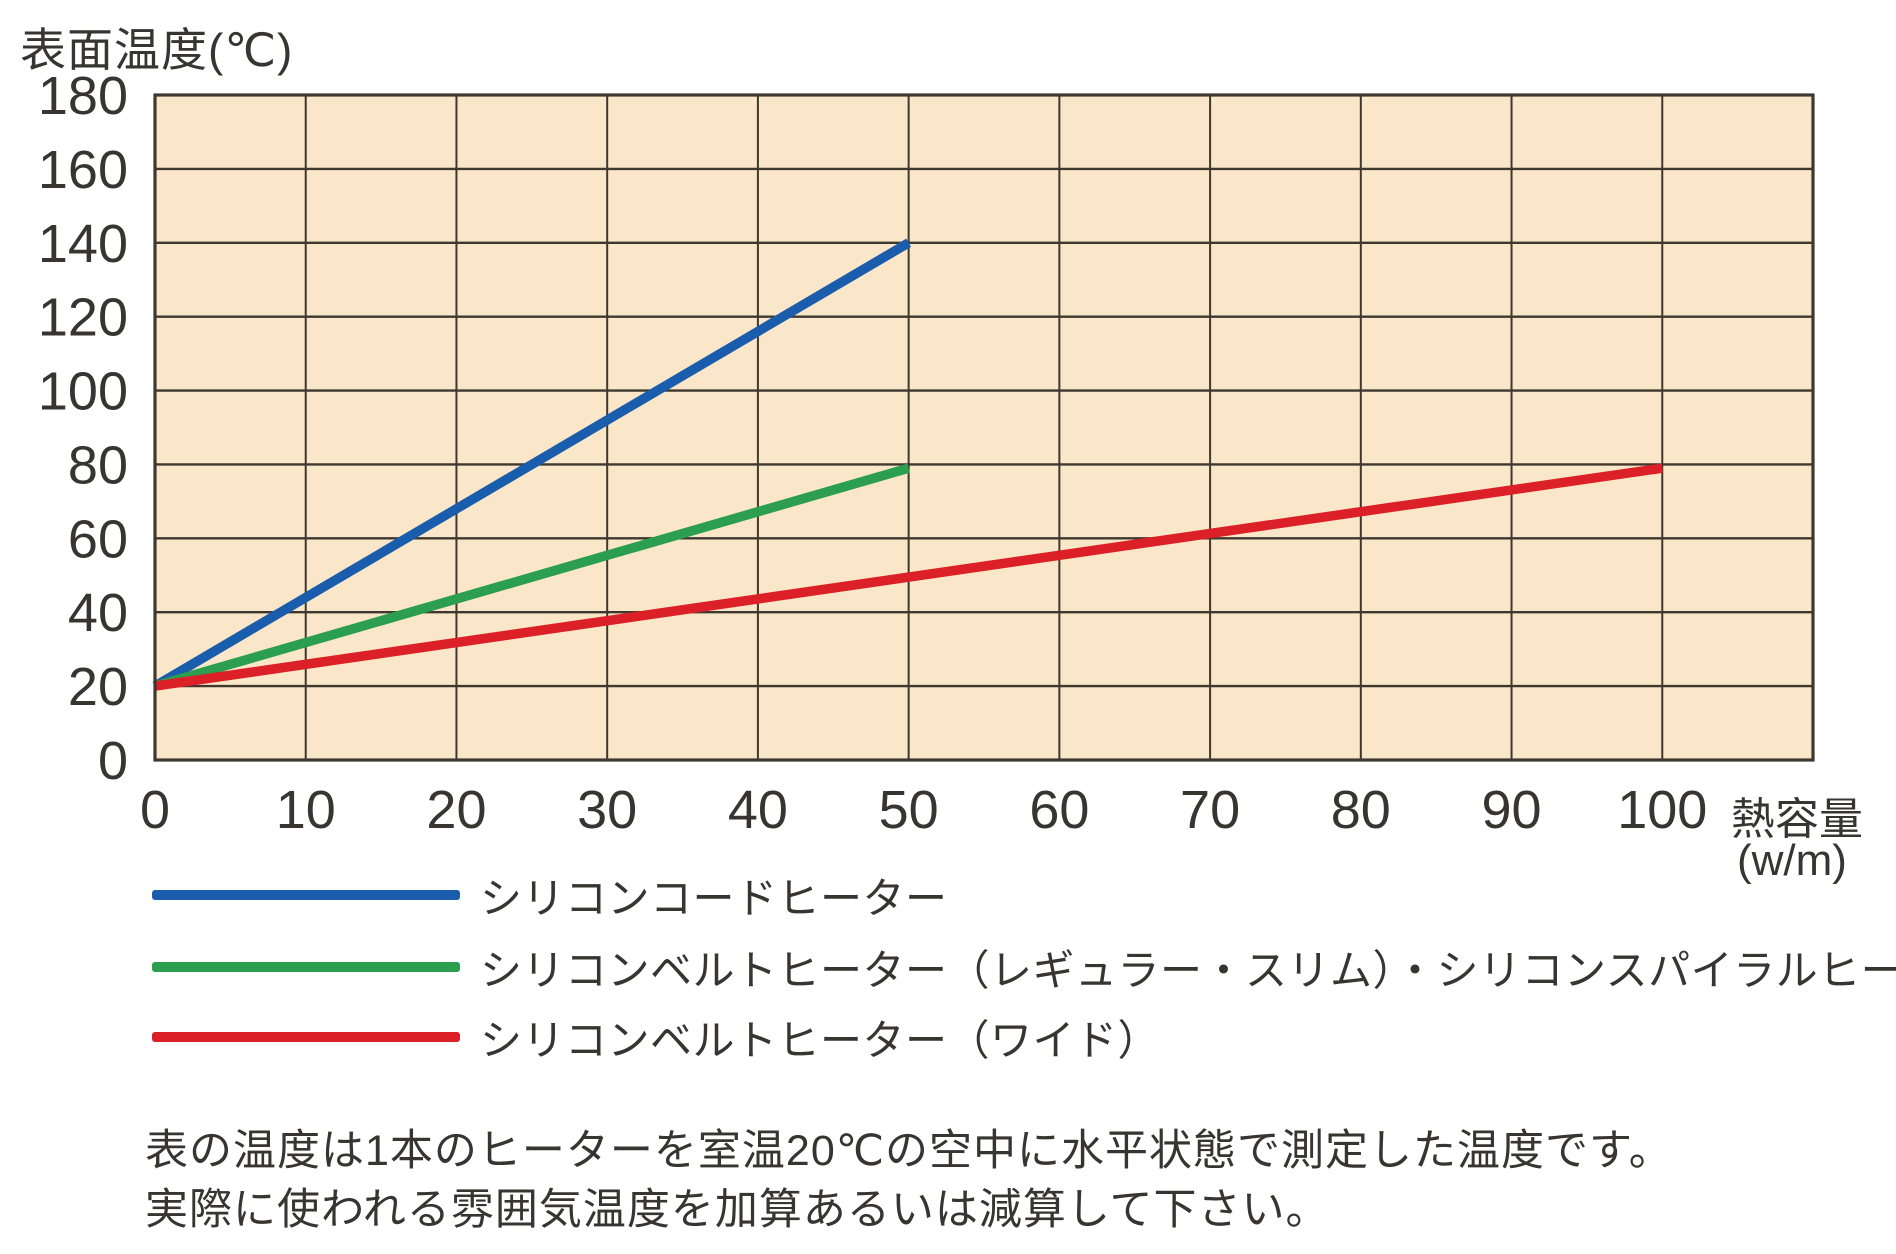  Describe the element at coordinates (909, 810) in the screenshot. I see `x-tick-label: 50` at that location.